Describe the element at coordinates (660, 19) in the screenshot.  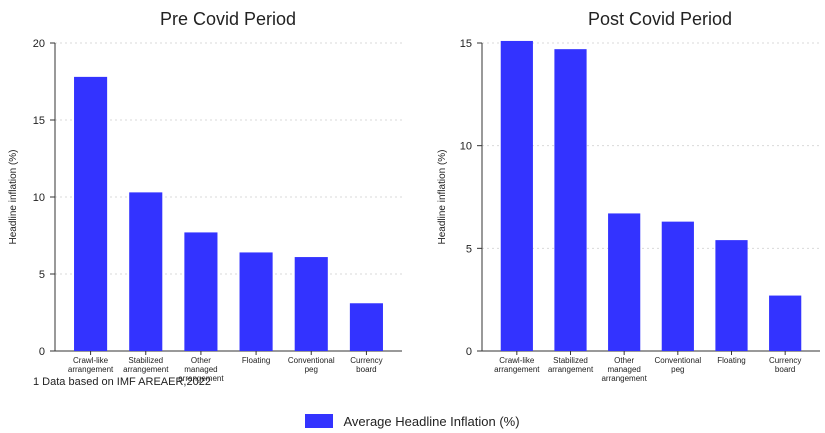
I see `chart-title: Post Covid Period` at that location.